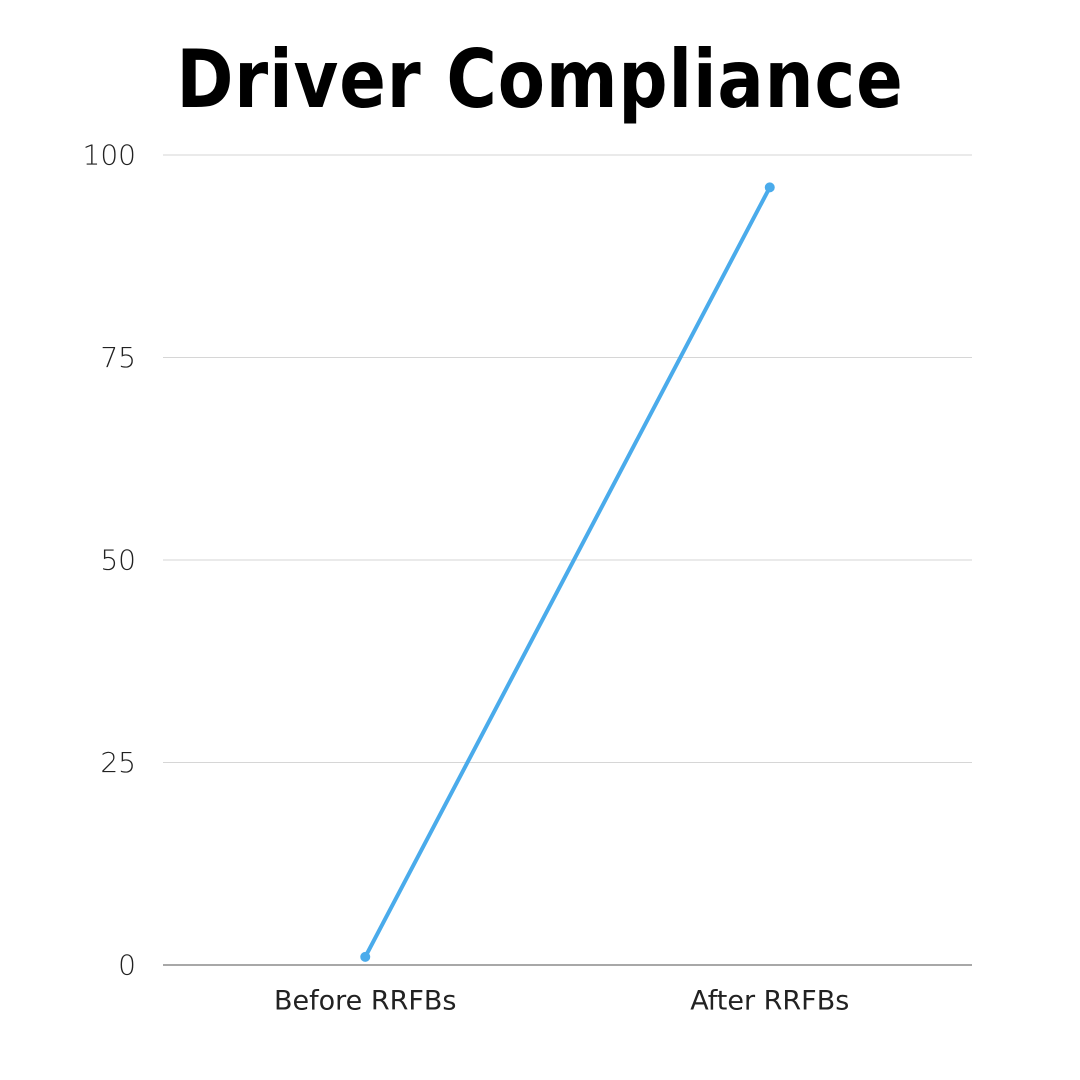 The width and height of the screenshot is (1080, 1080). Describe the element at coordinates (118, 560) in the screenshot. I see `y-tick-label-50: 50` at that location.